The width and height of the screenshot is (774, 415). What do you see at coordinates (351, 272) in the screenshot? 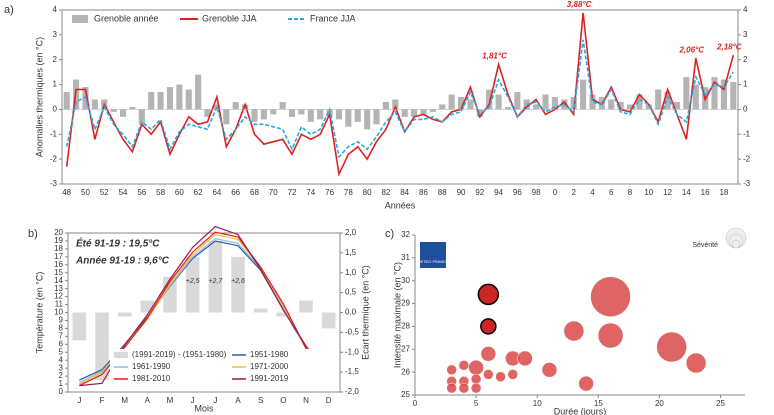
I see `y-tick-label: 1,0` at bounding box center [351, 272].